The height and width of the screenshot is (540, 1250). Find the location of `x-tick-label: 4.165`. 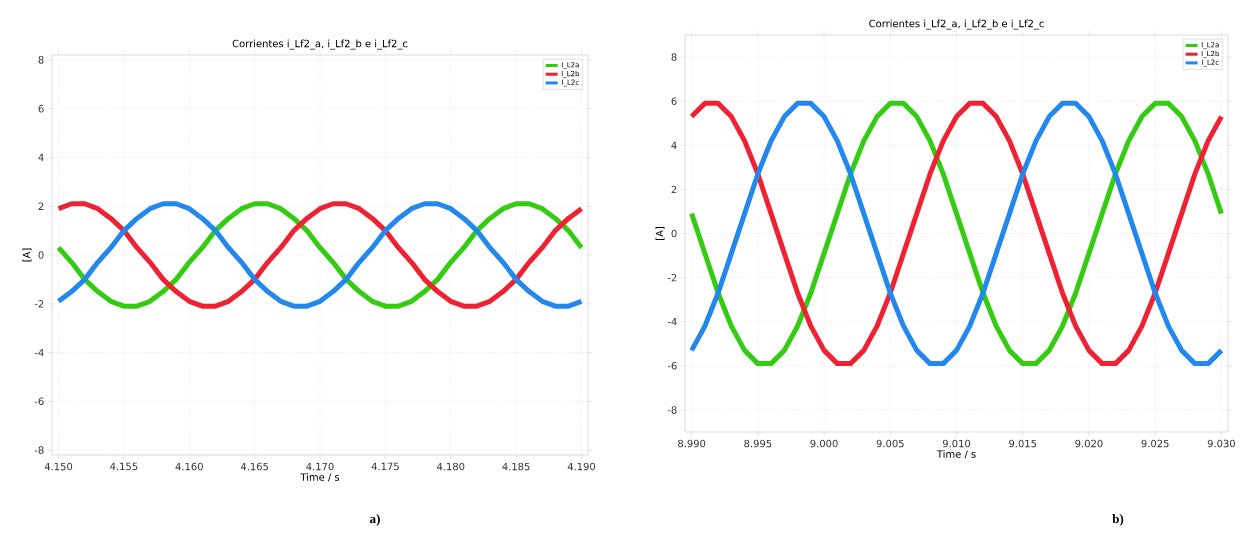

x-tick-label: 4.165 is located at coordinates (254, 466).